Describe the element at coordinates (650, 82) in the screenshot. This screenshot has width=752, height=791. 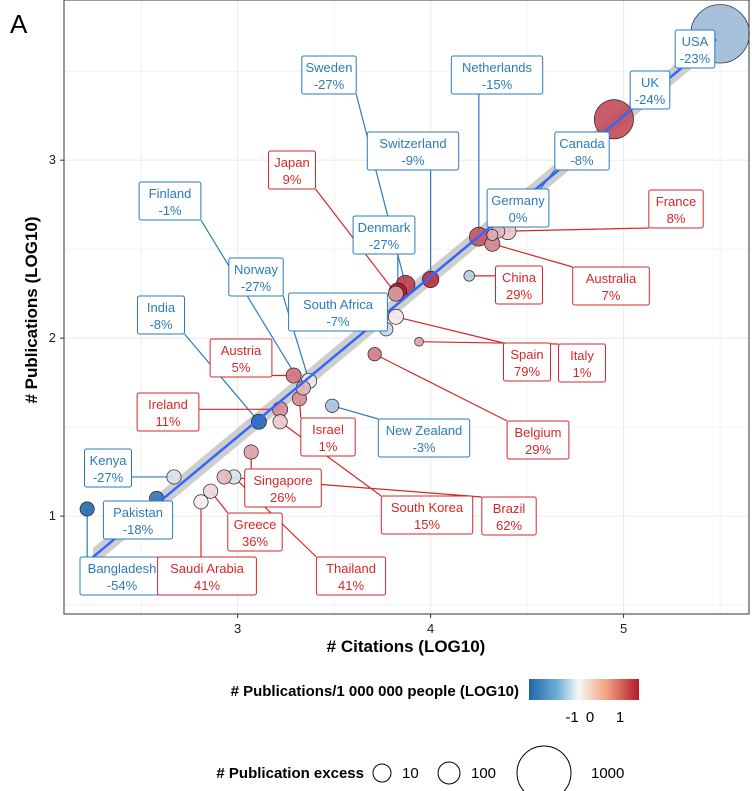
I see `label-name-uk: UK` at that location.